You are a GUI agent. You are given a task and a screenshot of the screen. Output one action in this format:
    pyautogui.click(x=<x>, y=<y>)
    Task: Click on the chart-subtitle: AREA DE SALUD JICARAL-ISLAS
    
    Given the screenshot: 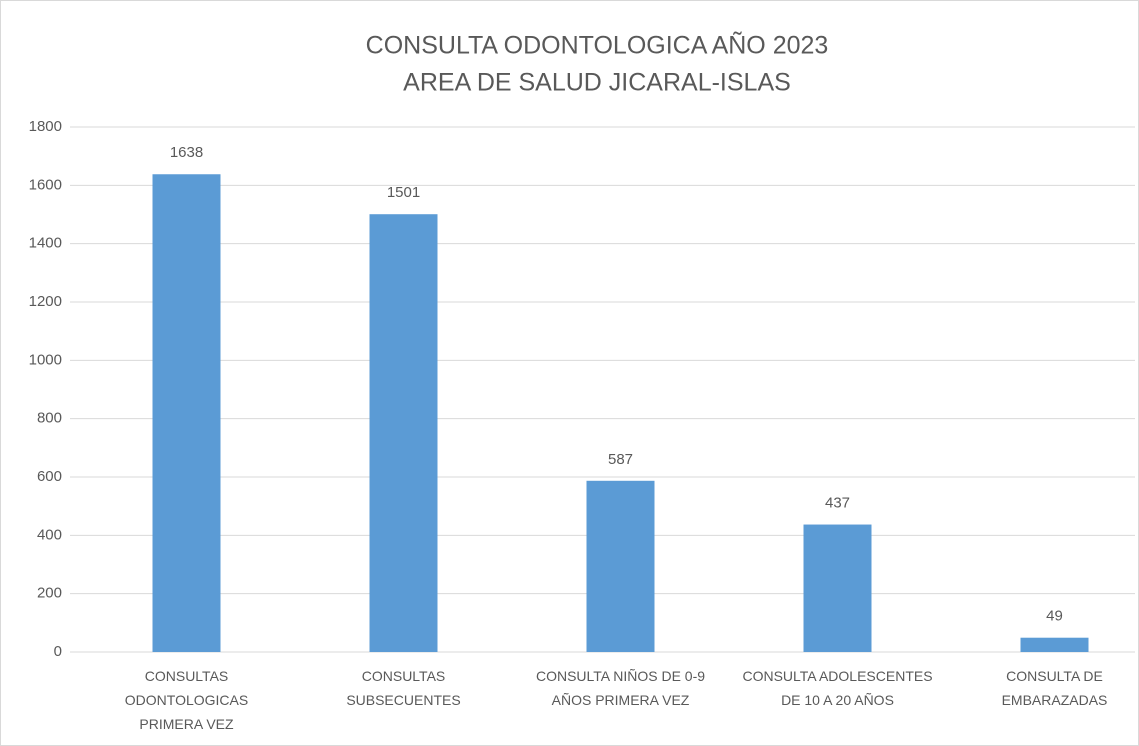 What is the action you would take?
    pyautogui.click(x=597, y=83)
    